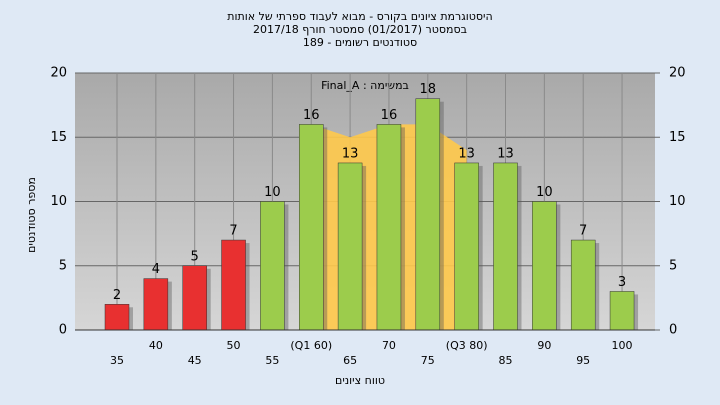 This screenshot has width=720, height=405. Describe the element at coordinates (234, 345) in the screenshot. I see `x-tick-label: 50` at that location.